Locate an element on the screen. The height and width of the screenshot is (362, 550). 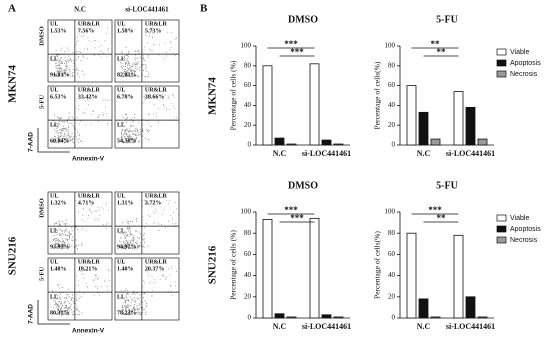
quadrant-text: UR&LR is located at coordinates (89, 24).